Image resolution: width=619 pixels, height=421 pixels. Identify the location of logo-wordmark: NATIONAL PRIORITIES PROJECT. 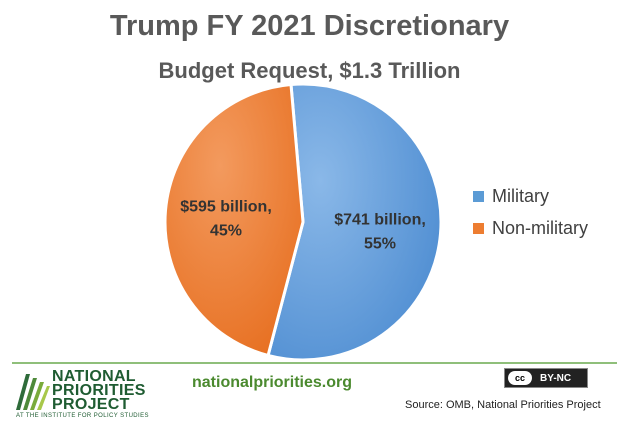
(99, 390).